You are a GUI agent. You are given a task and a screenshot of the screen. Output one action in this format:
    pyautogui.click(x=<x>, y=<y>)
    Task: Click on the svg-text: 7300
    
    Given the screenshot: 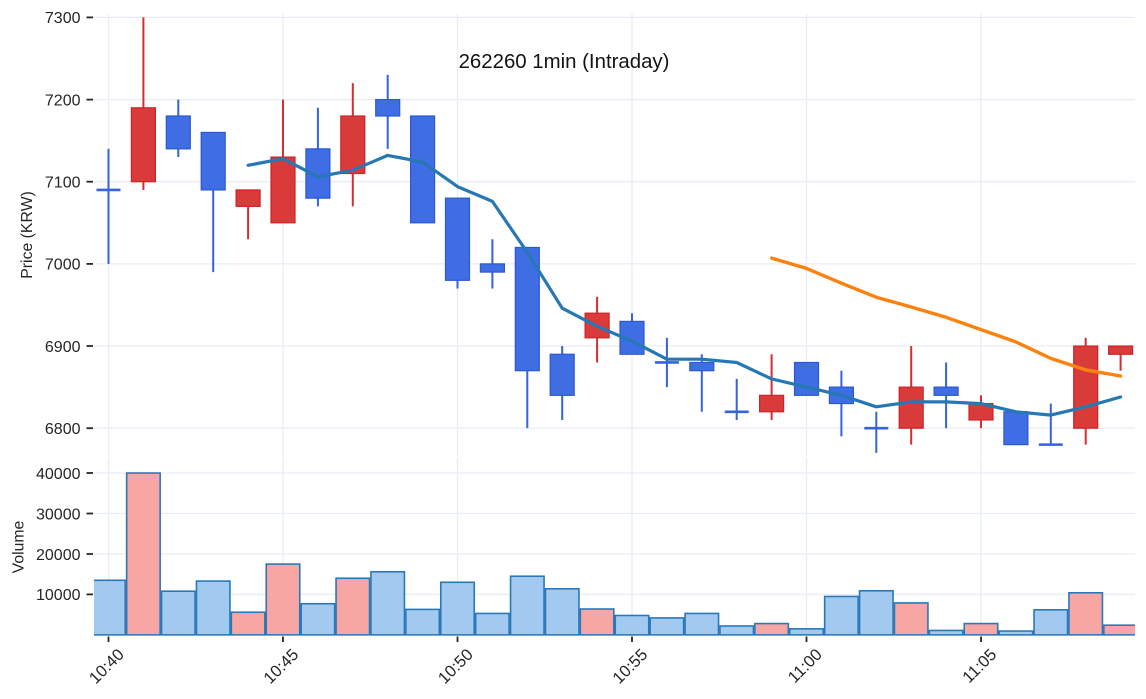 What is the action you would take?
    pyautogui.click(x=63, y=18)
    